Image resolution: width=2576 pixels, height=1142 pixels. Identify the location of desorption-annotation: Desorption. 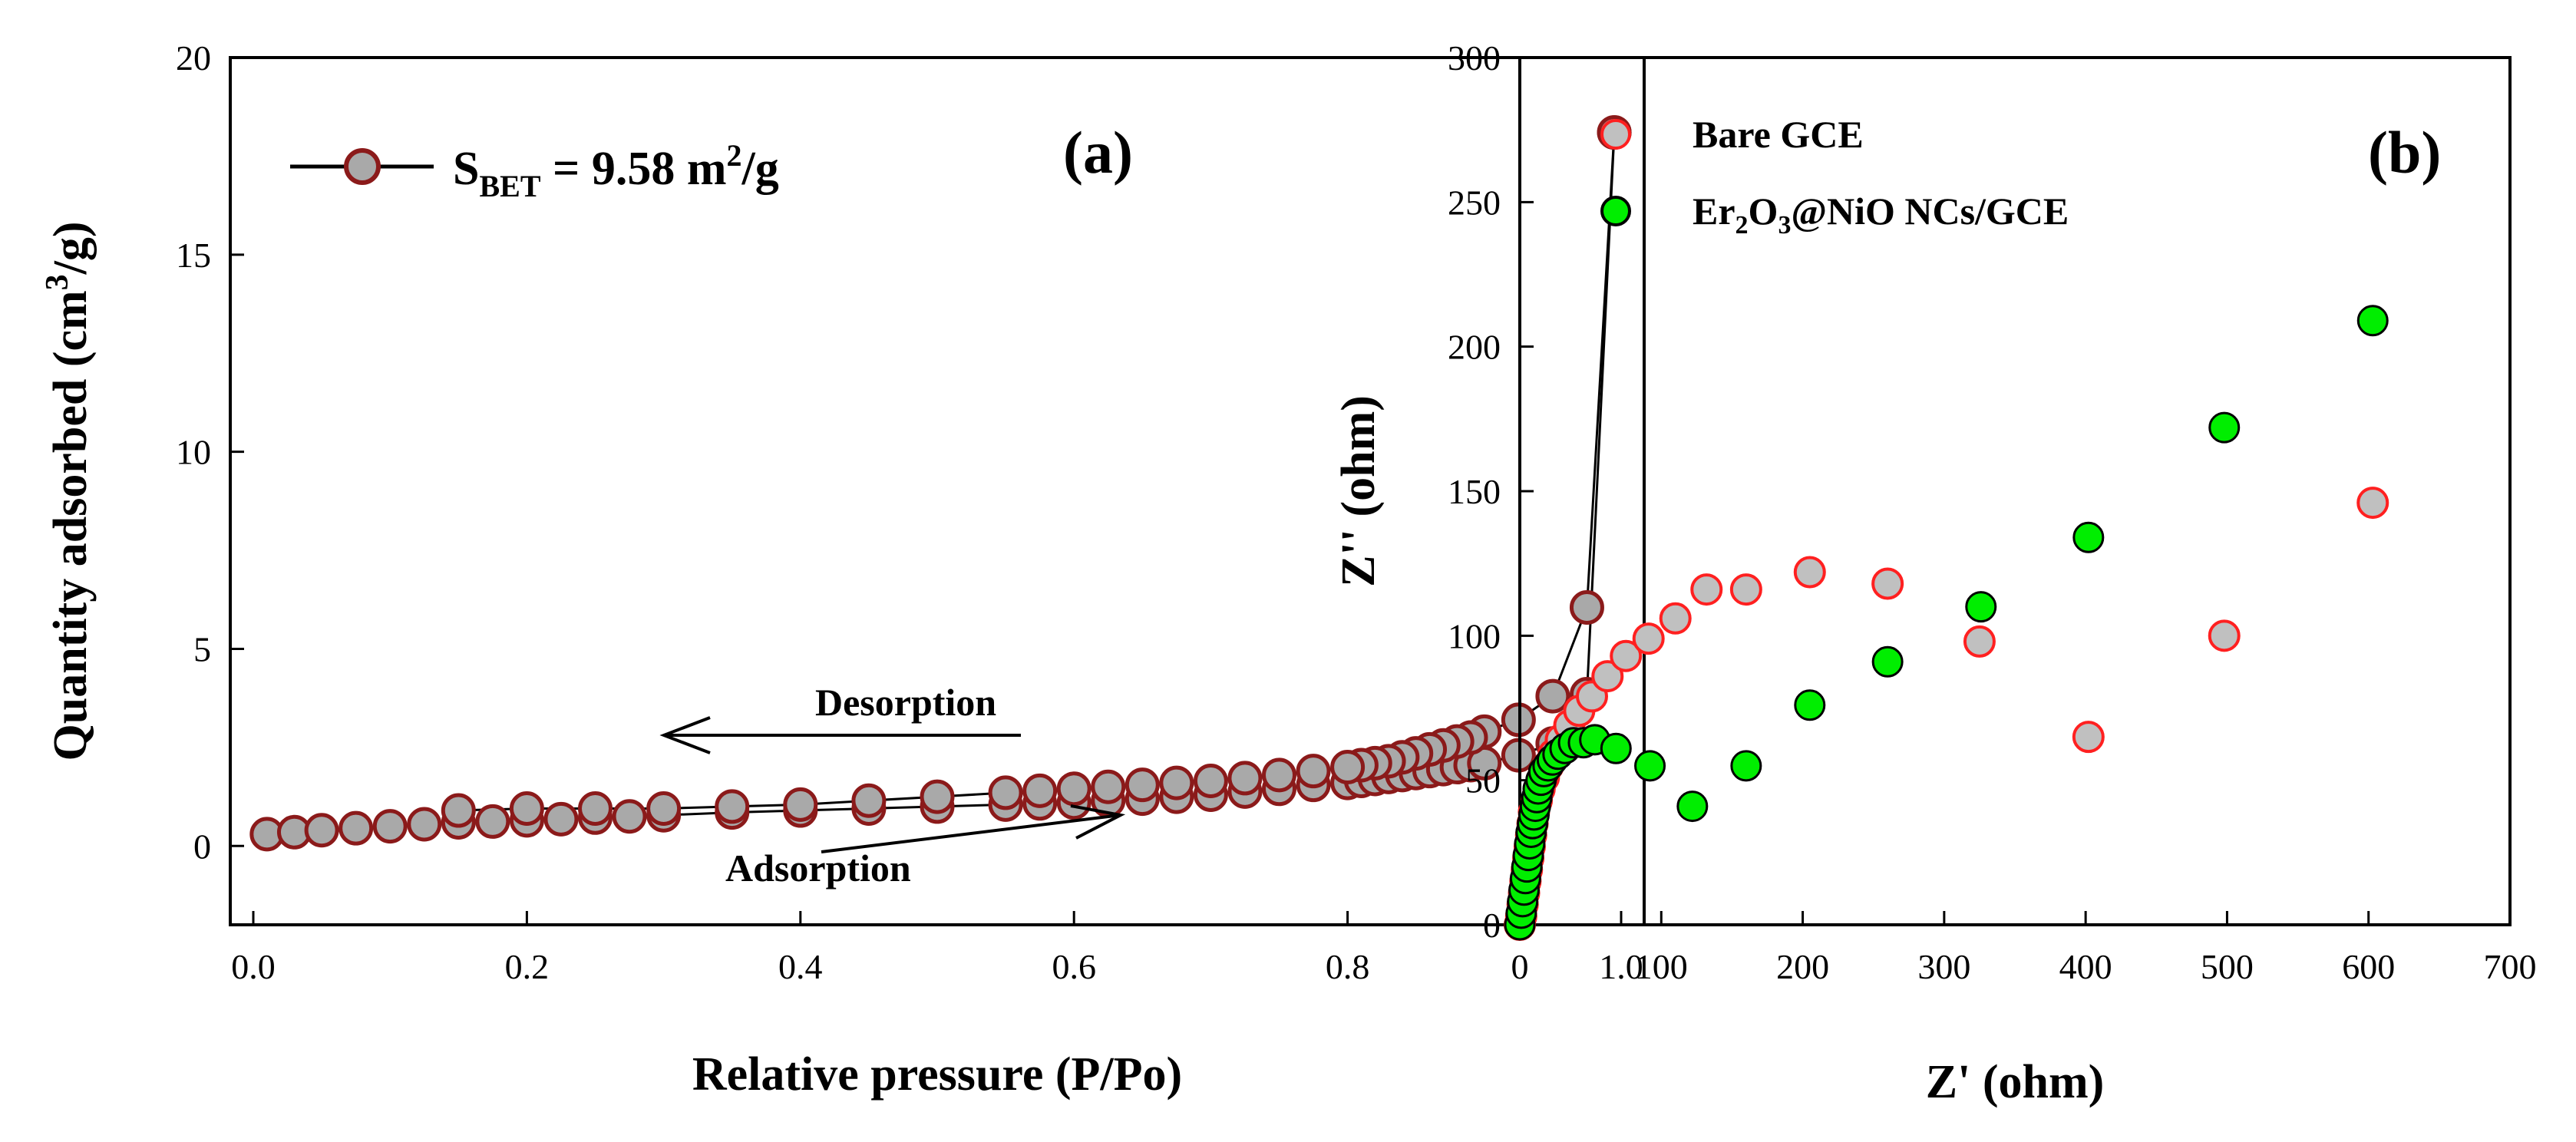
(840, 717).